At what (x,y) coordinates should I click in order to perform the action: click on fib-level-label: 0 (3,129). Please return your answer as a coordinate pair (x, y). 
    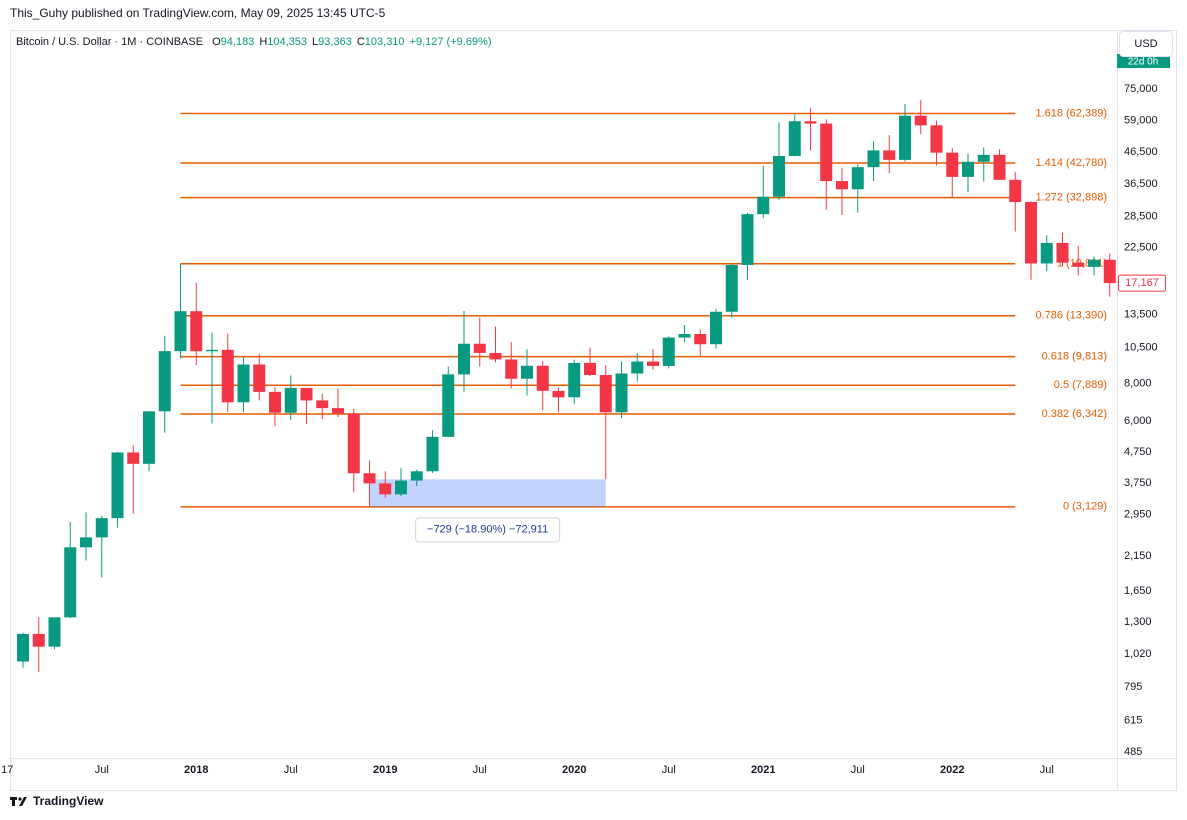
    Looking at the image, I should click on (1085, 507).